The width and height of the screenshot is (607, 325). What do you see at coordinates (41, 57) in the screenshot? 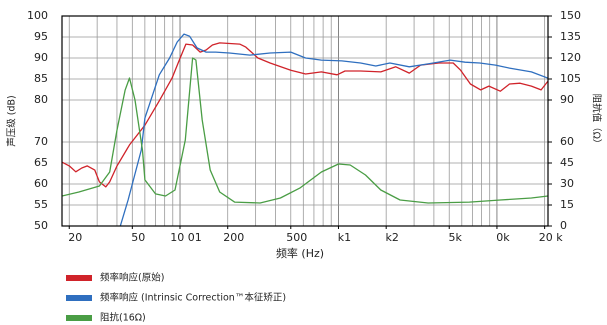
I see `y-tick-label: 90` at bounding box center [41, 57].